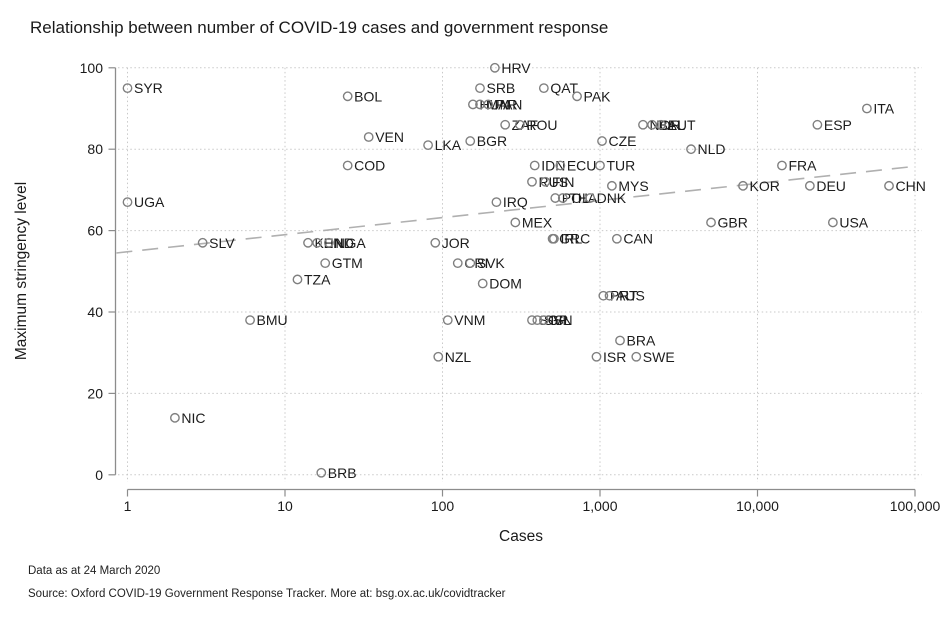  I want to click on data-point-usa: USA, so click(848, 222).